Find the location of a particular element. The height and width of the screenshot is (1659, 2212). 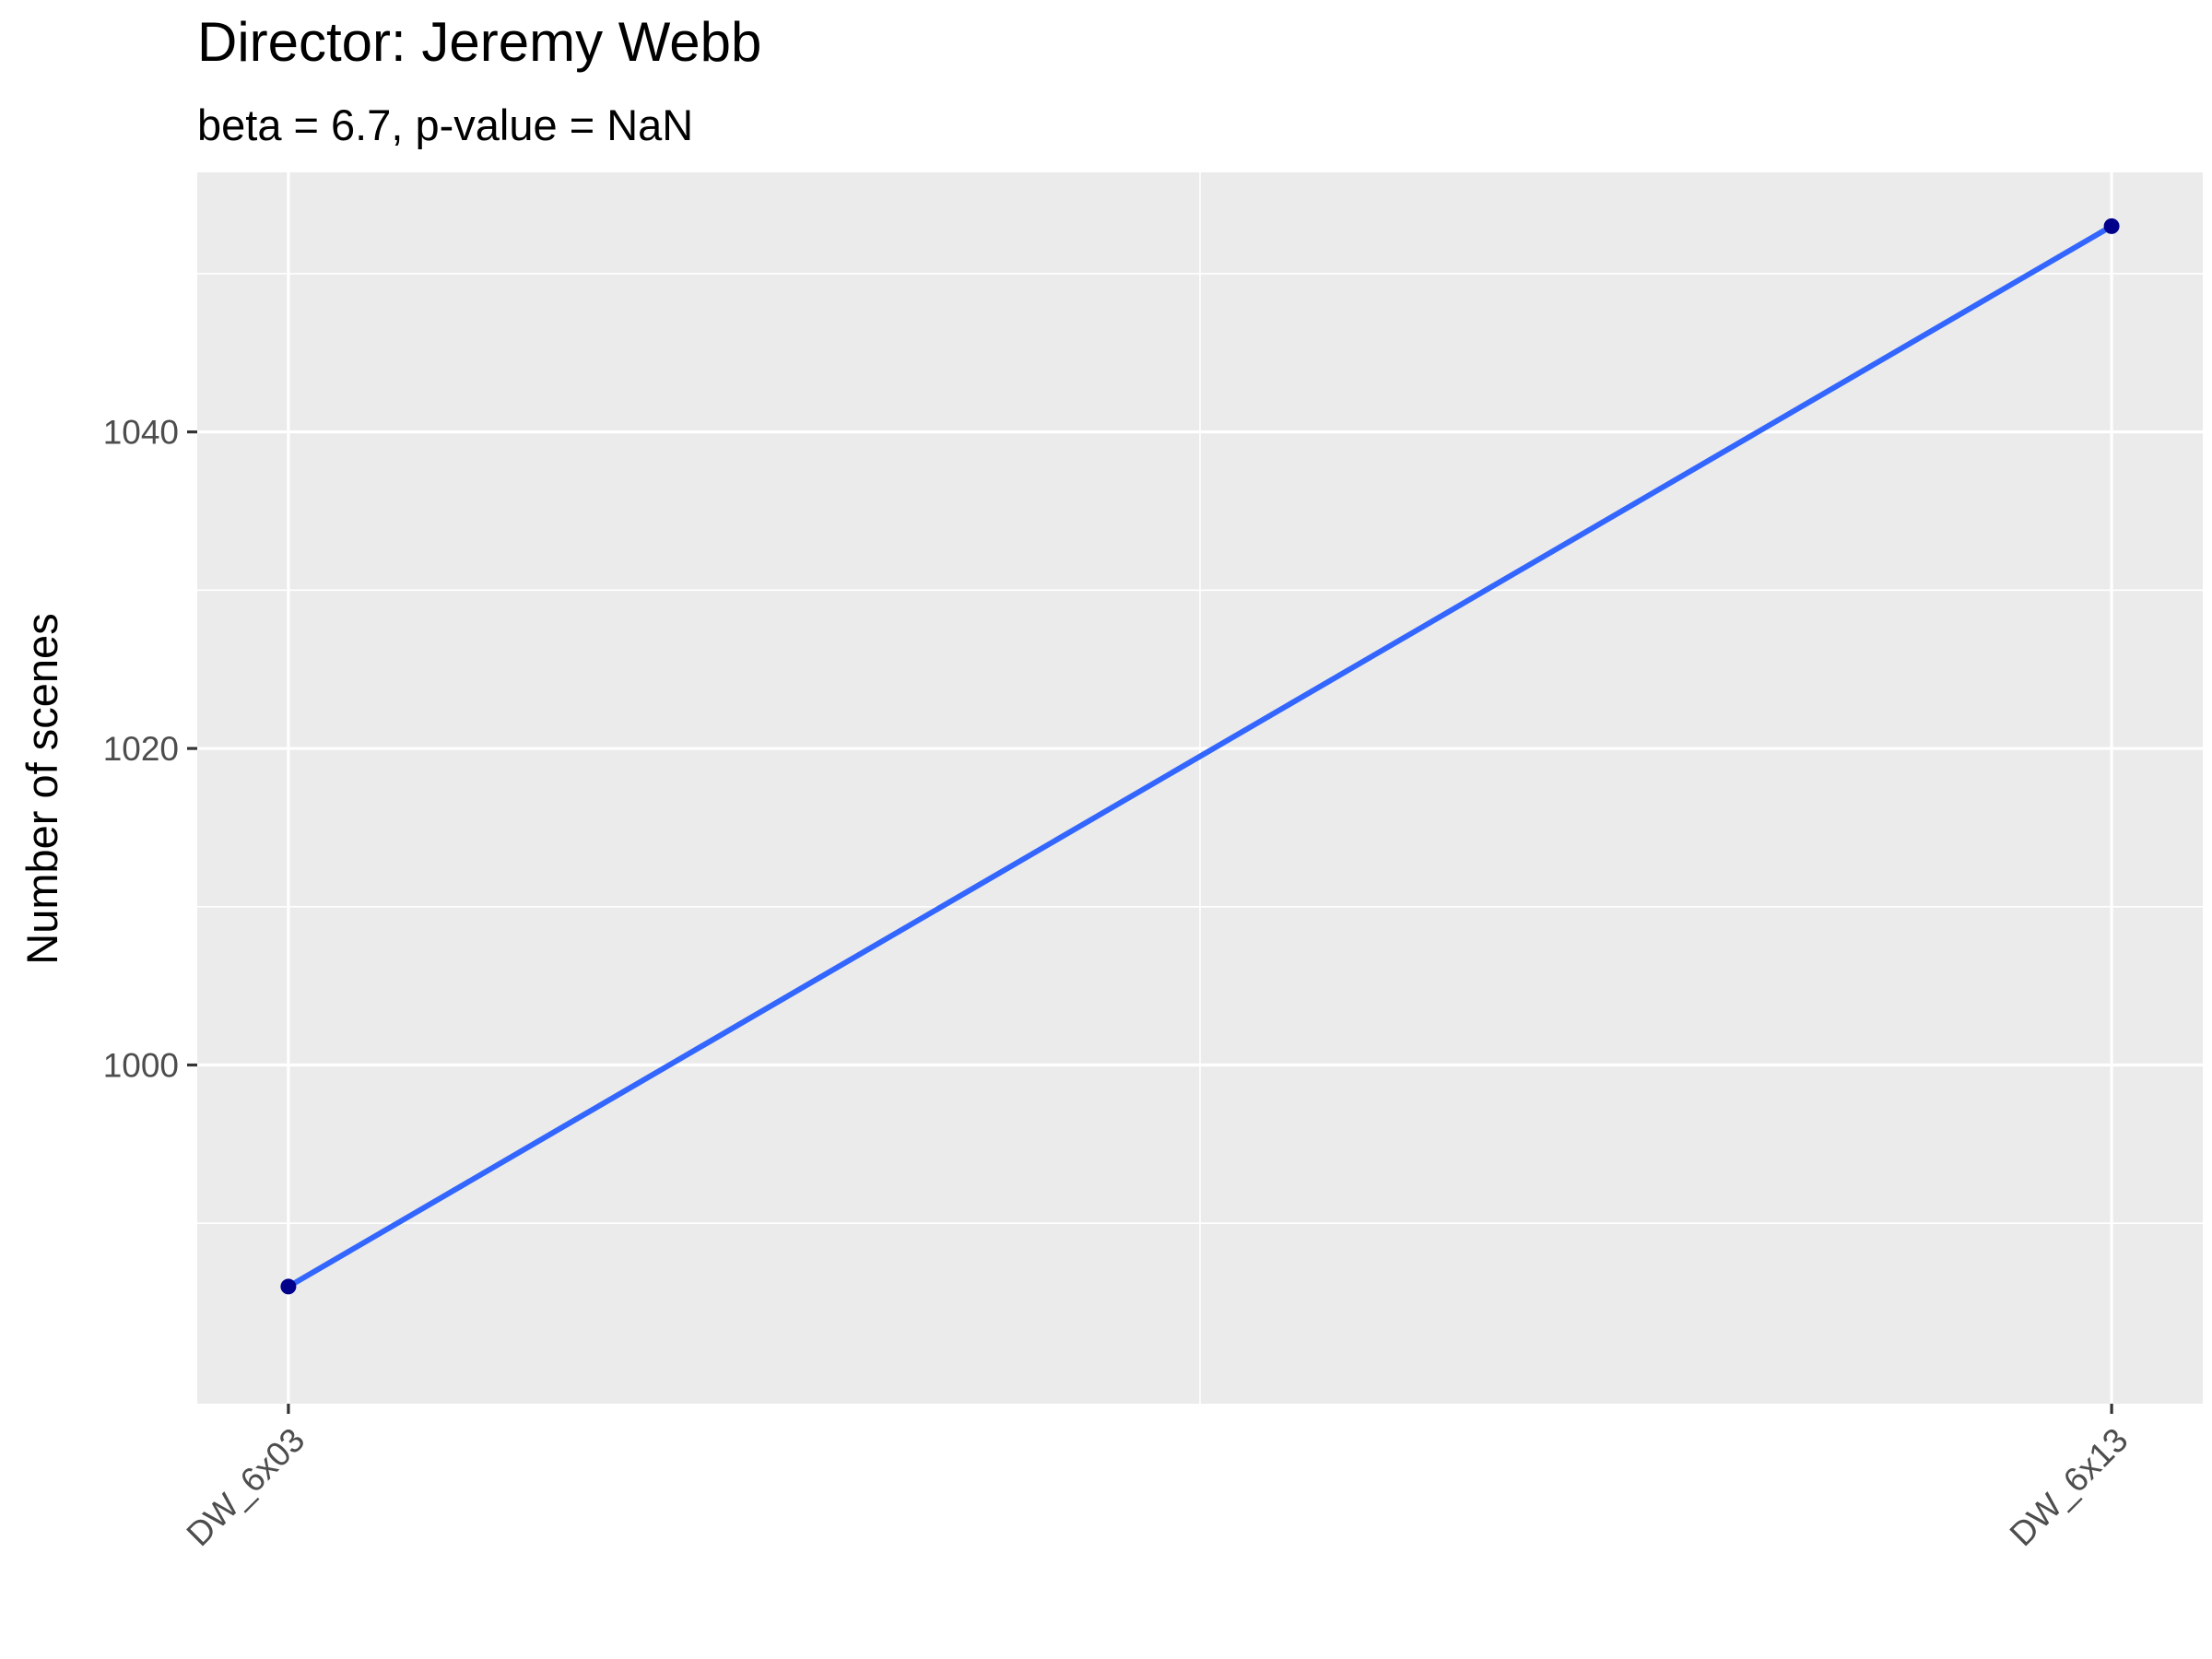

y-tick-label: 1040 is located at coordinates (141, 433).